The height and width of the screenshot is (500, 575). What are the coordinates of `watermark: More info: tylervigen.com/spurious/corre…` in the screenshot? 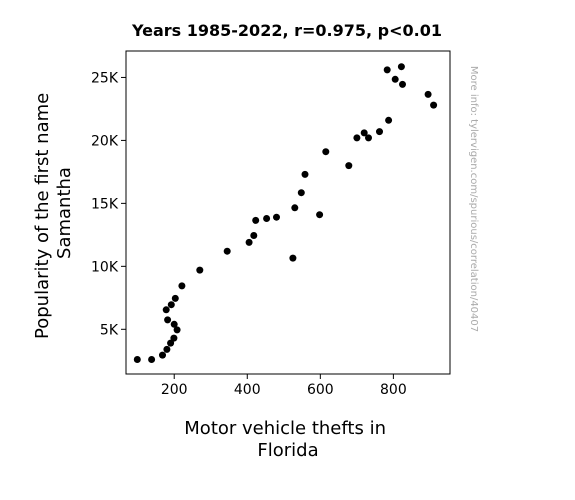 It's located at (473, 199).